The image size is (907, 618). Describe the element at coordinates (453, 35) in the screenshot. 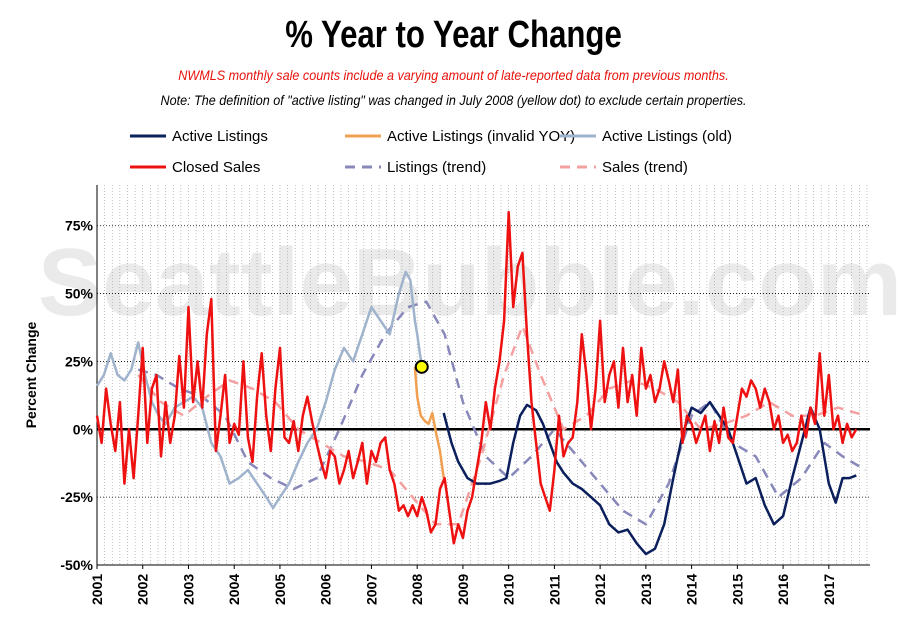

I see `chart-title: % Year to Year Change` at that location.